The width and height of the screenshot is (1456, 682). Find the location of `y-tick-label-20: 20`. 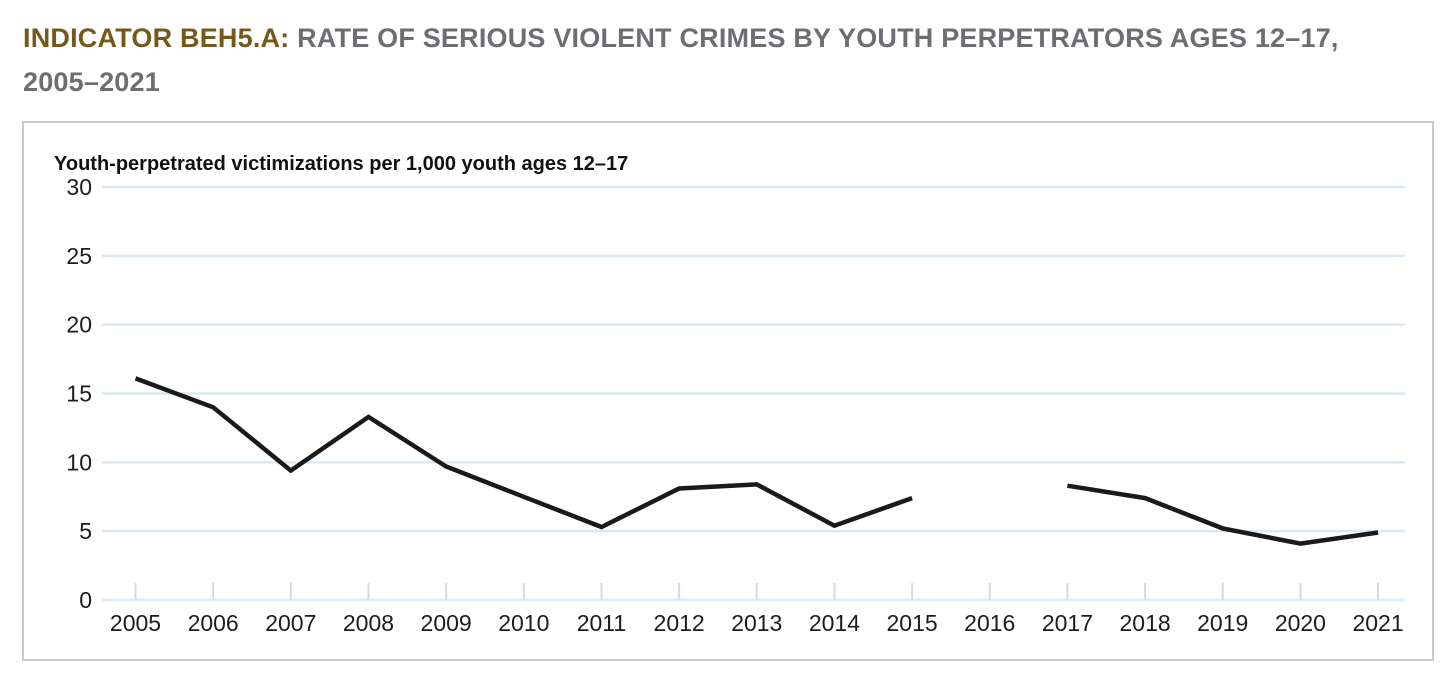

y-tick-label-20: 20 is located at coordinates (79, 325).